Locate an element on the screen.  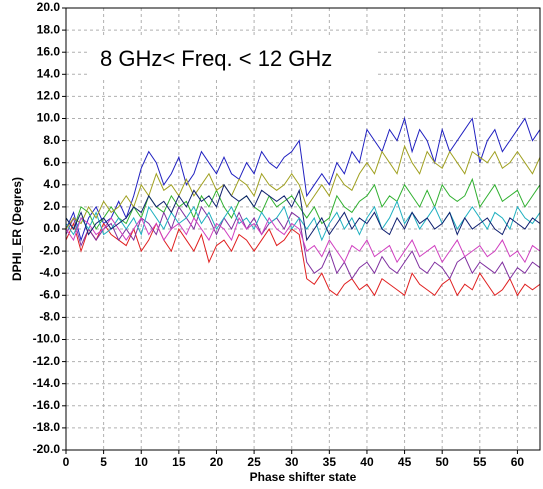
y-tick-label: -16.0 is located at coordinates (47, 405).